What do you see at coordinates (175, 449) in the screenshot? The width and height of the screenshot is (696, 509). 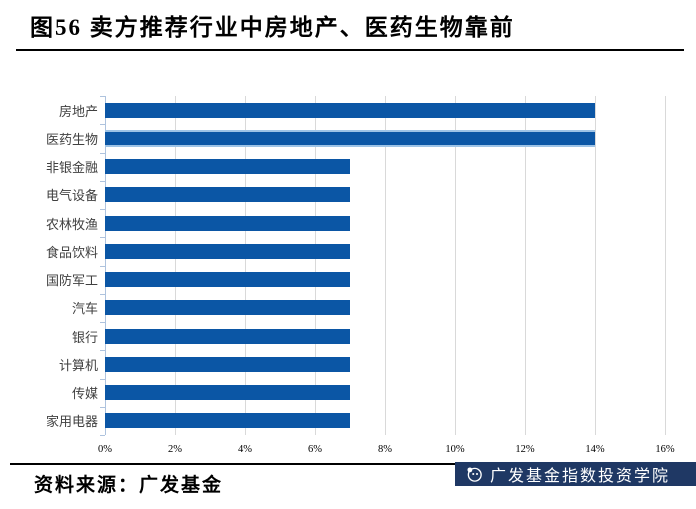 I see `x-tick-label: 2%` at bounding box center [175, 449].